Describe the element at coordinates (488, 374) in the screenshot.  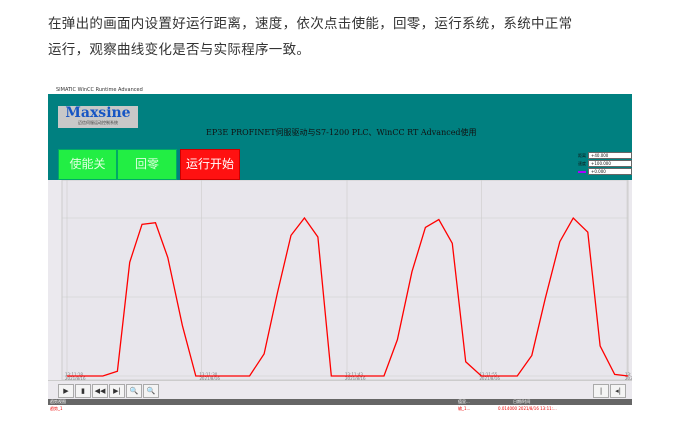
I see `x-tick-time: 13:11:55` at that location.